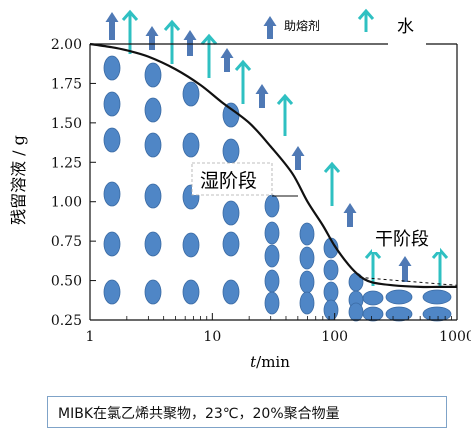  Describe the element at coordinates (66, 84) in the screenshot. I see `y-tick-label: 1.75` at that location.